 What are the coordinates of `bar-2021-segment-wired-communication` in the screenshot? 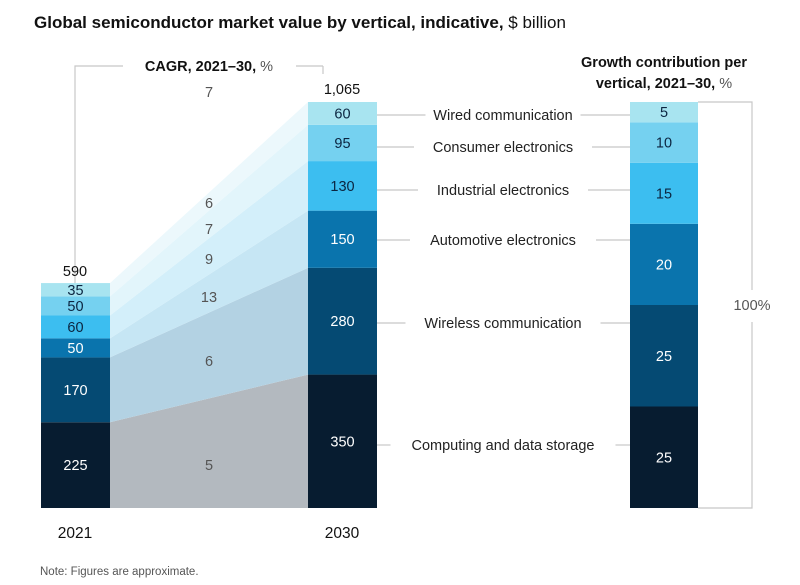 It's located at (75, 290).